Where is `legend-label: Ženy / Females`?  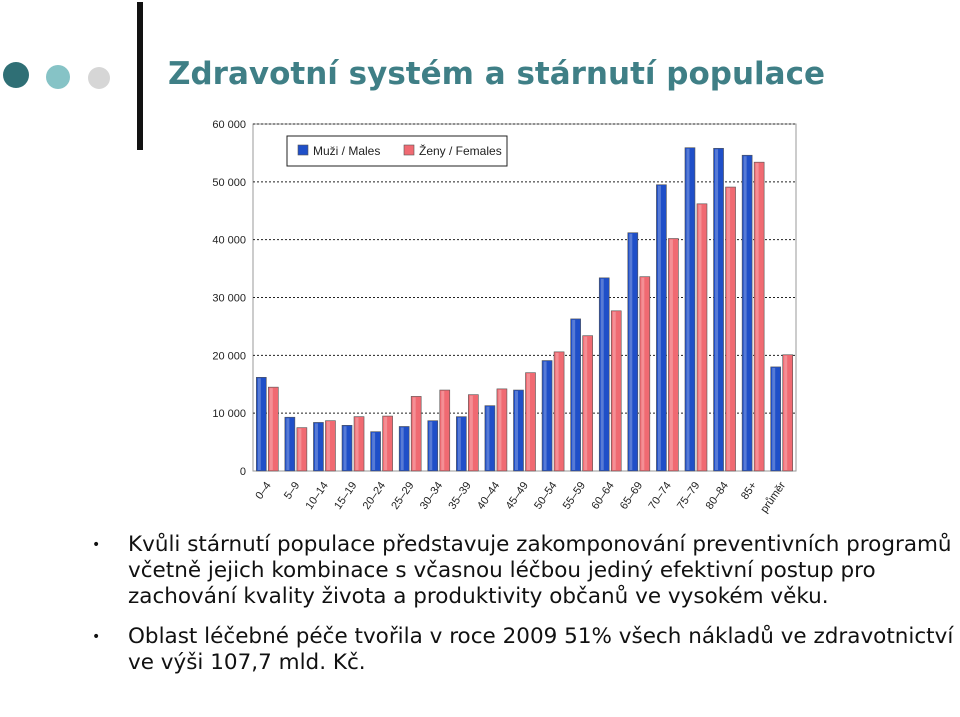 legend-label: Ženy / Females is located at coordinates (460, 150).